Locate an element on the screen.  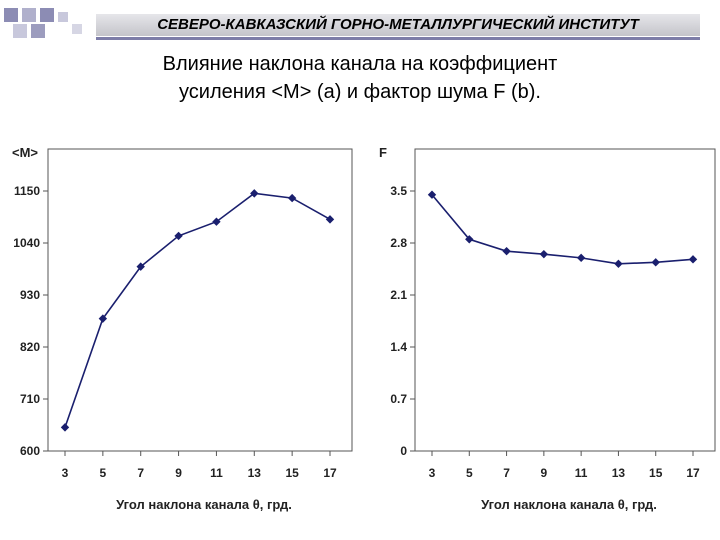
x-tick-label-b: 15 is located at coordinates (656, 473).